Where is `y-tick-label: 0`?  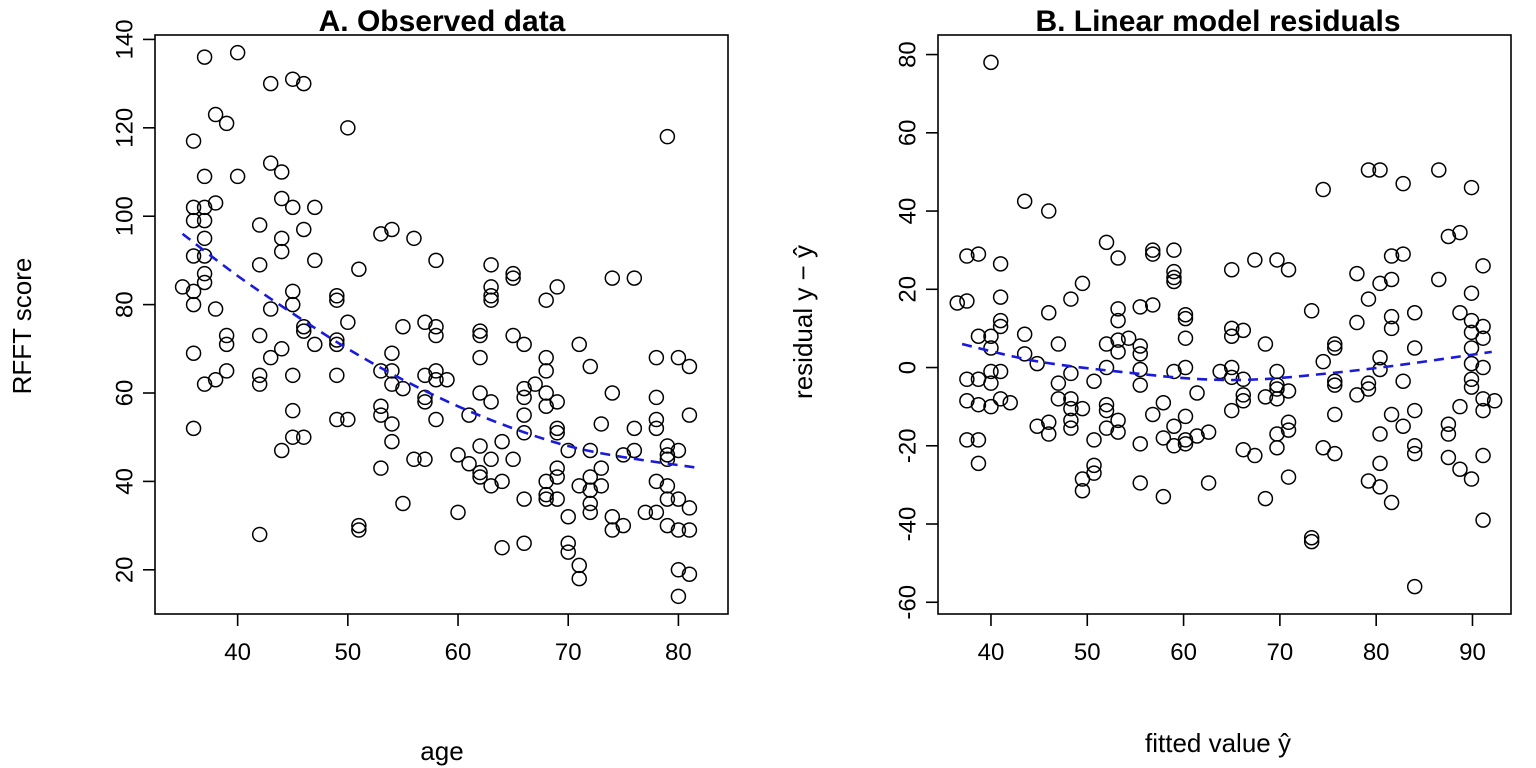 y-tick-label: 0 is located at coordinates (908, 367).